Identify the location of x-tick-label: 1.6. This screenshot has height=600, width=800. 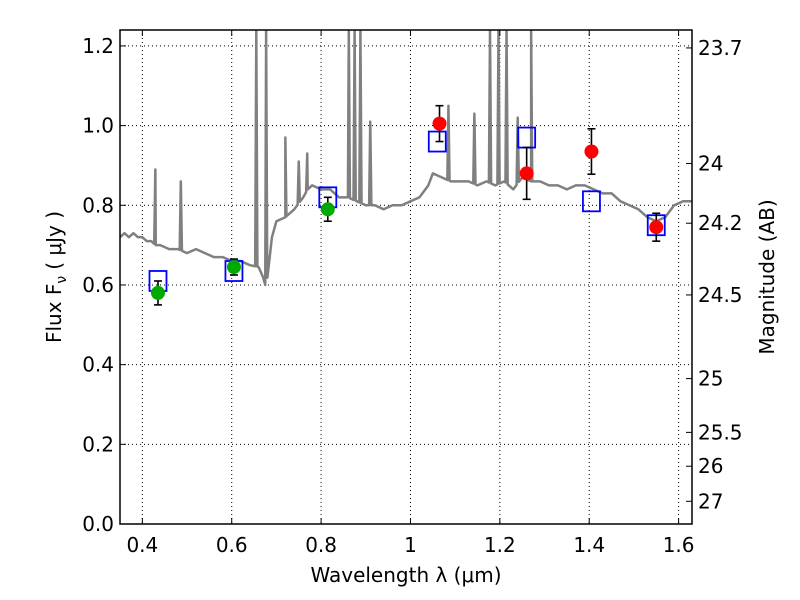
(679, 545).